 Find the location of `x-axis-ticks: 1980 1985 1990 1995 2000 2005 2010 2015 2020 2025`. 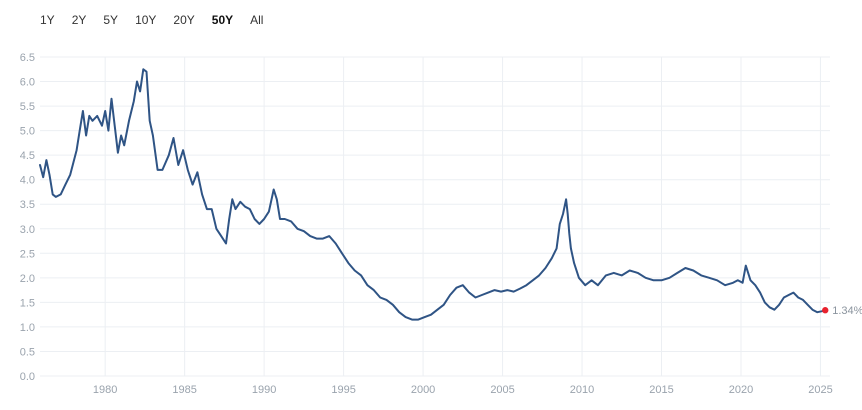

x-axis-ticks: 1980 1985 1990 1995 2000 2005 2010 2015 2020 2025 is located at coordinates (463, 390).